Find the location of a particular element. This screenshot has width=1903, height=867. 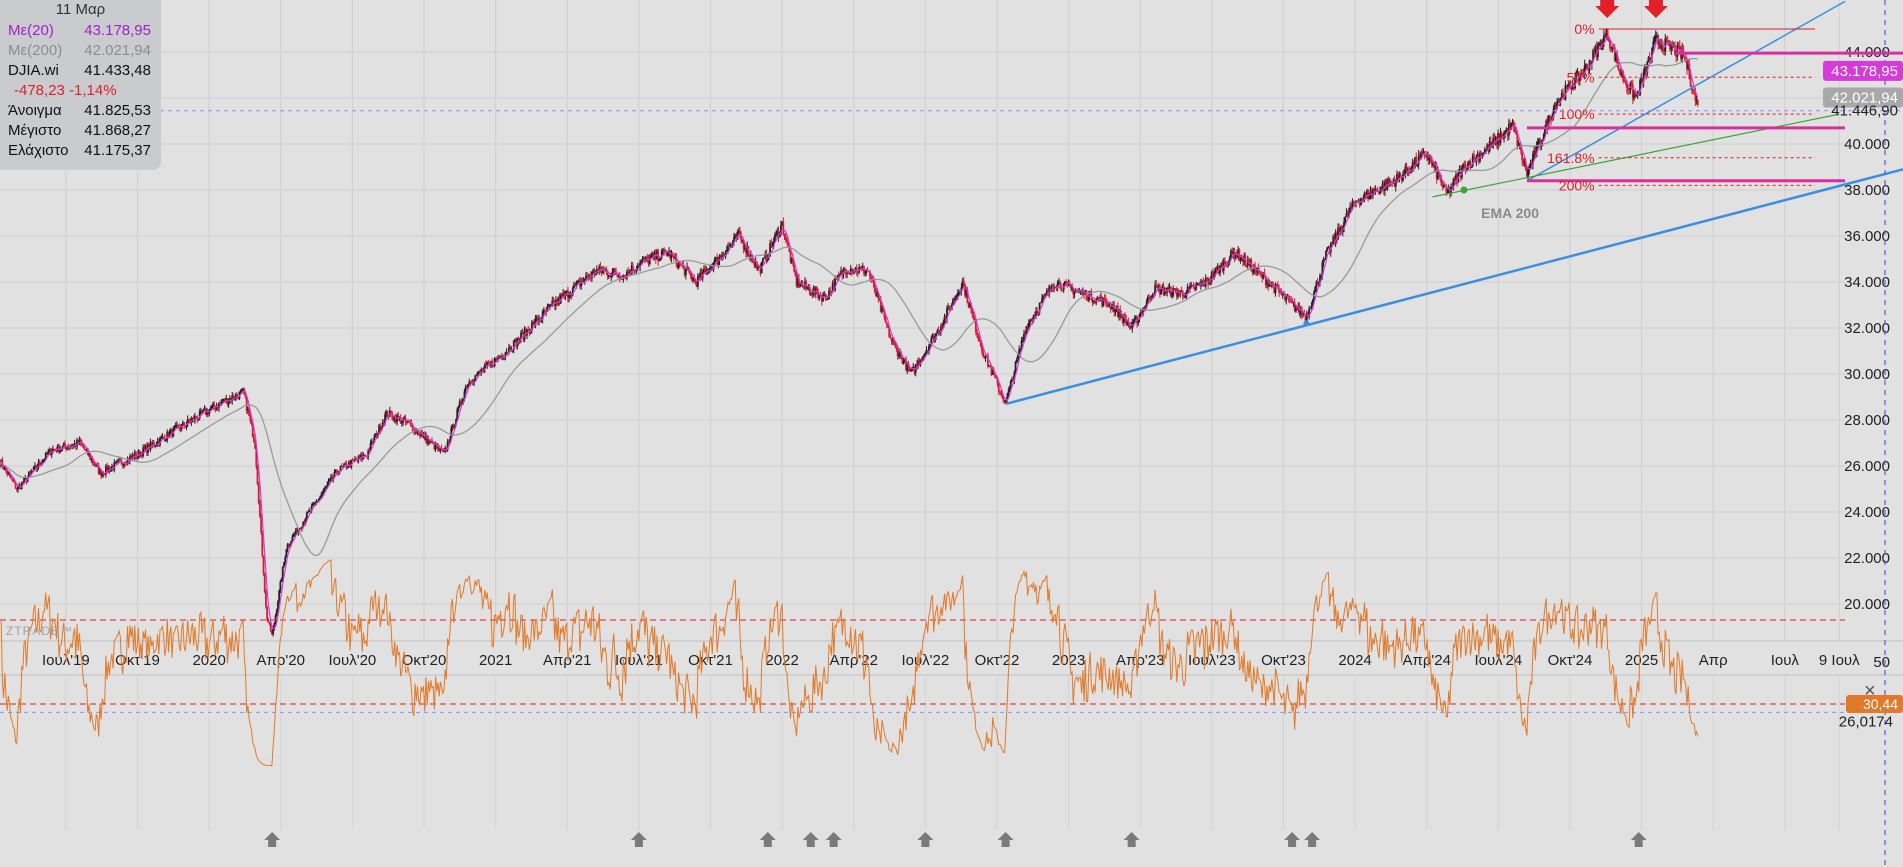

y-tick-label: 24.000 is located at coordinates (1867, 512).